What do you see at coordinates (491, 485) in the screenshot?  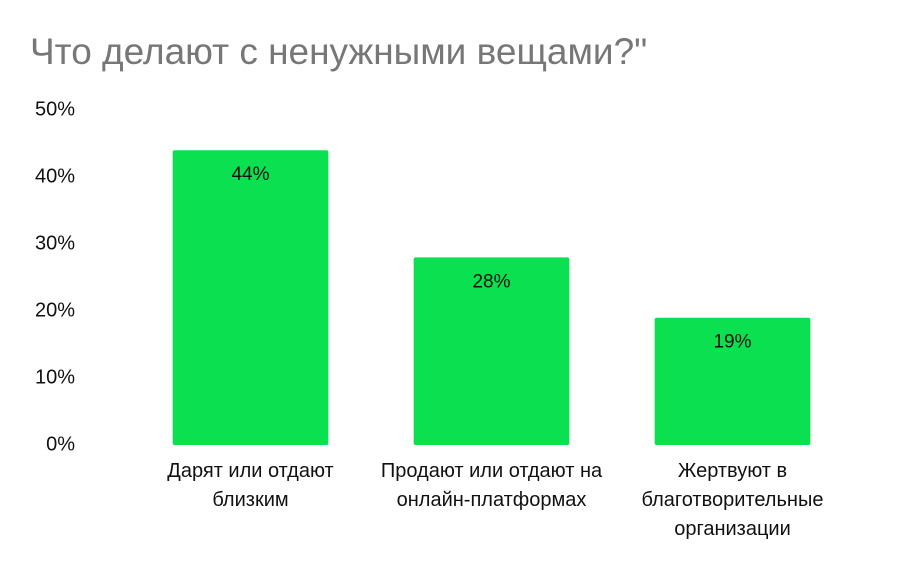 I see `x-tick-label: Продают или отдают на онлайн-платформах` at bounding box center [491, 485].